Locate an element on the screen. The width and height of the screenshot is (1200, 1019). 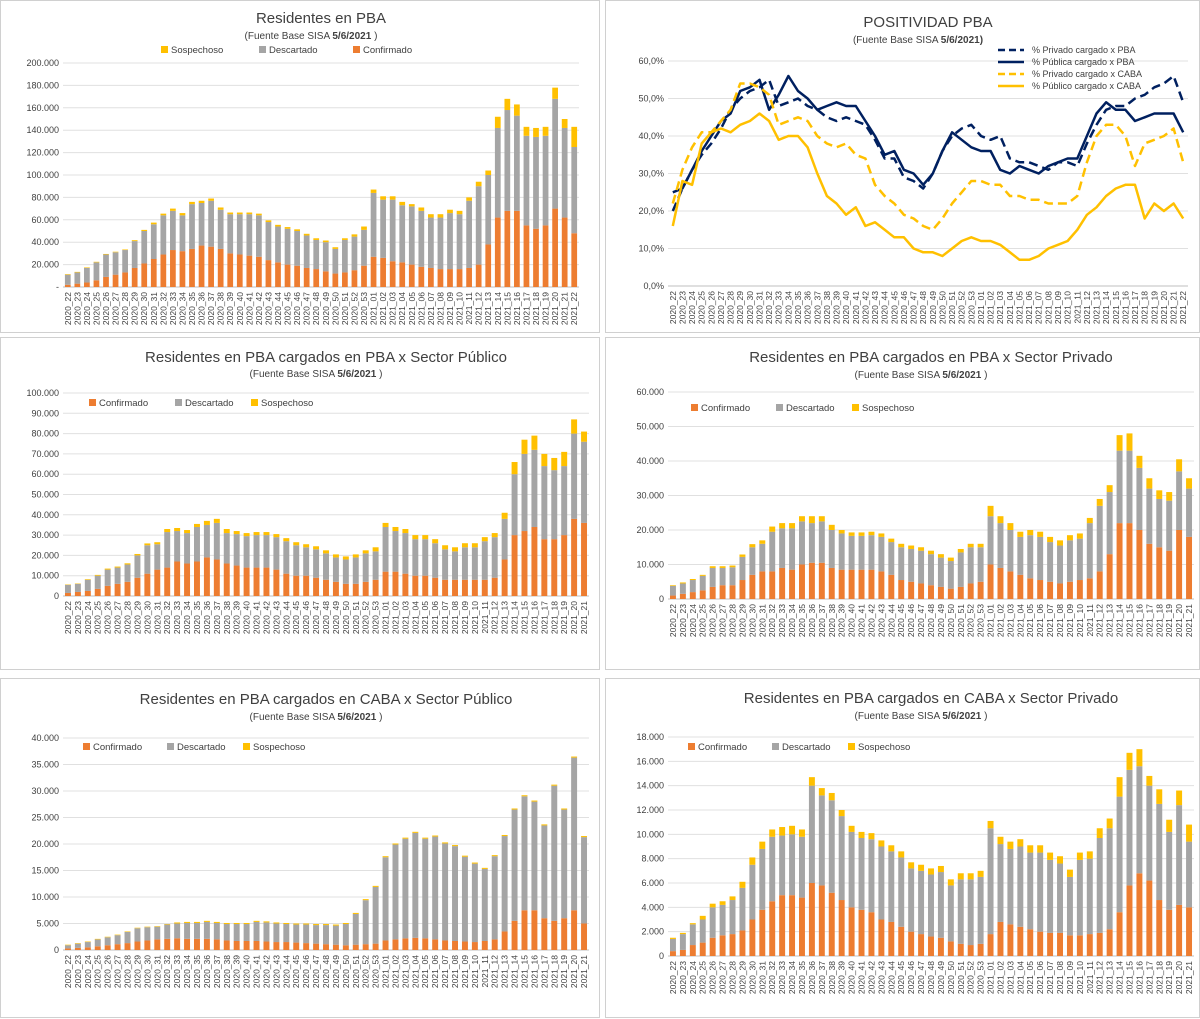
x-tick-label: 2020_26 is located at coordinates (713, 977).